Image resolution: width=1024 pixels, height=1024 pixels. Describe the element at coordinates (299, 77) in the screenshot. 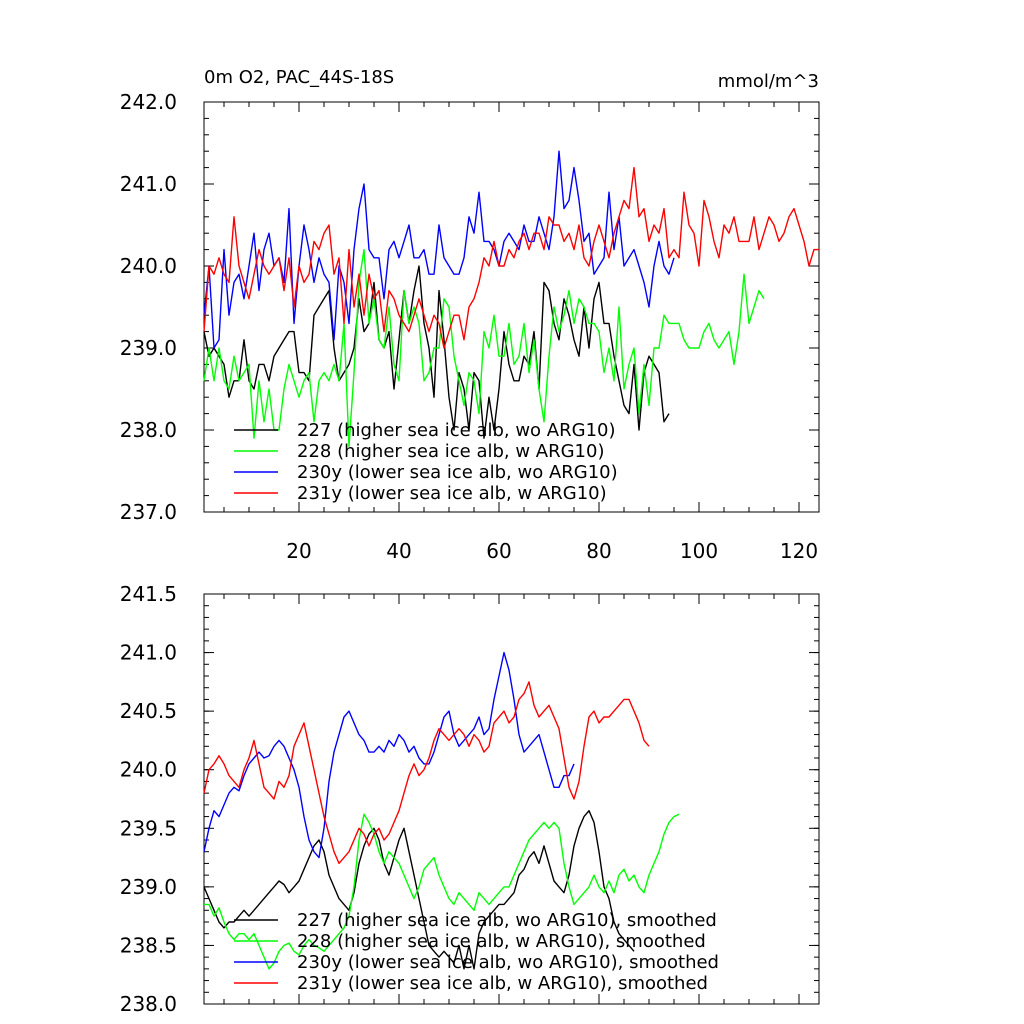

I see `top-title: 0m O2, PAC_44S-18S` at that location.